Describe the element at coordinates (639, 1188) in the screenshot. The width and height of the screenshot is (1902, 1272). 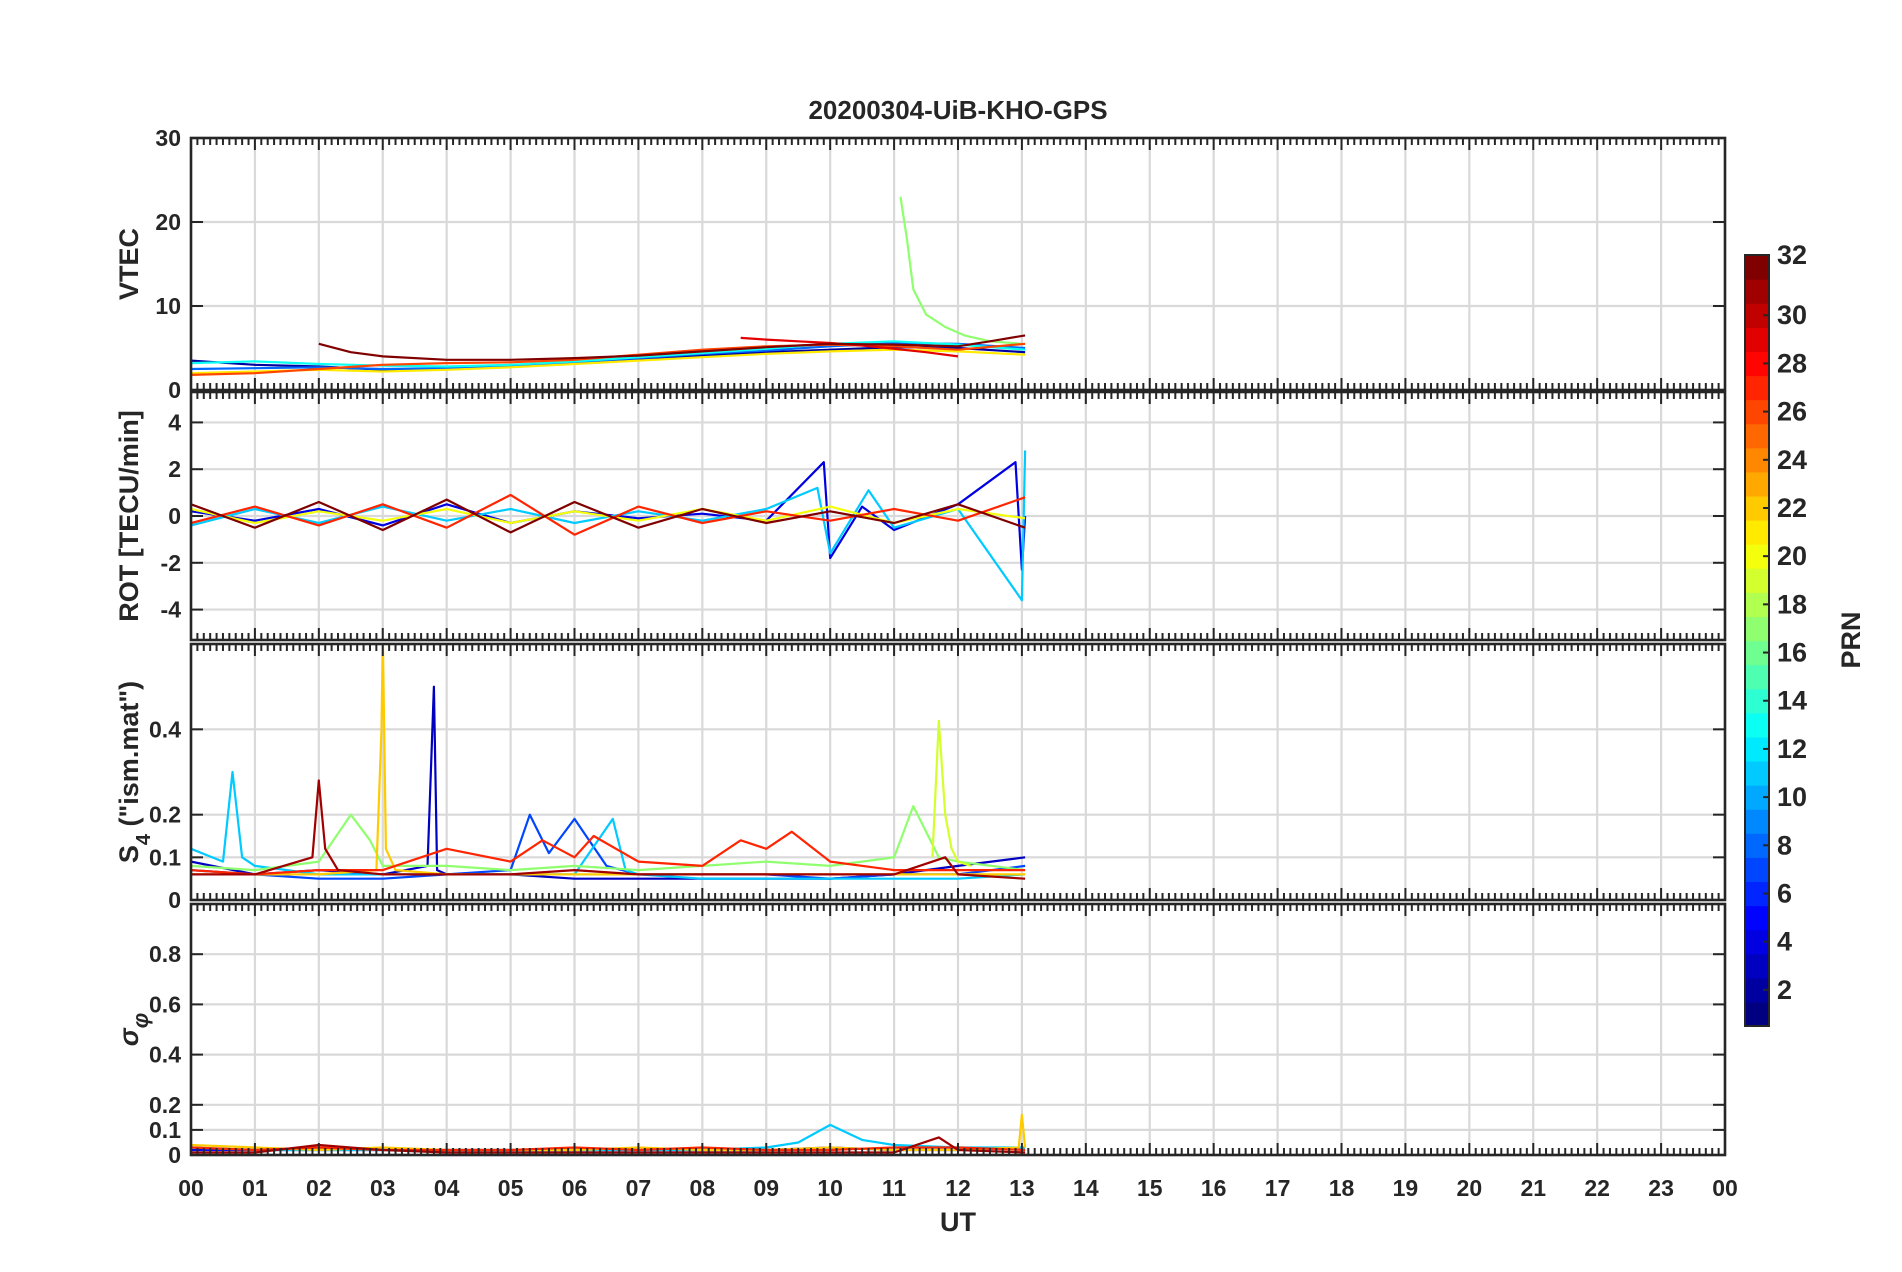
I see `x-tick-label: 07` at that location.